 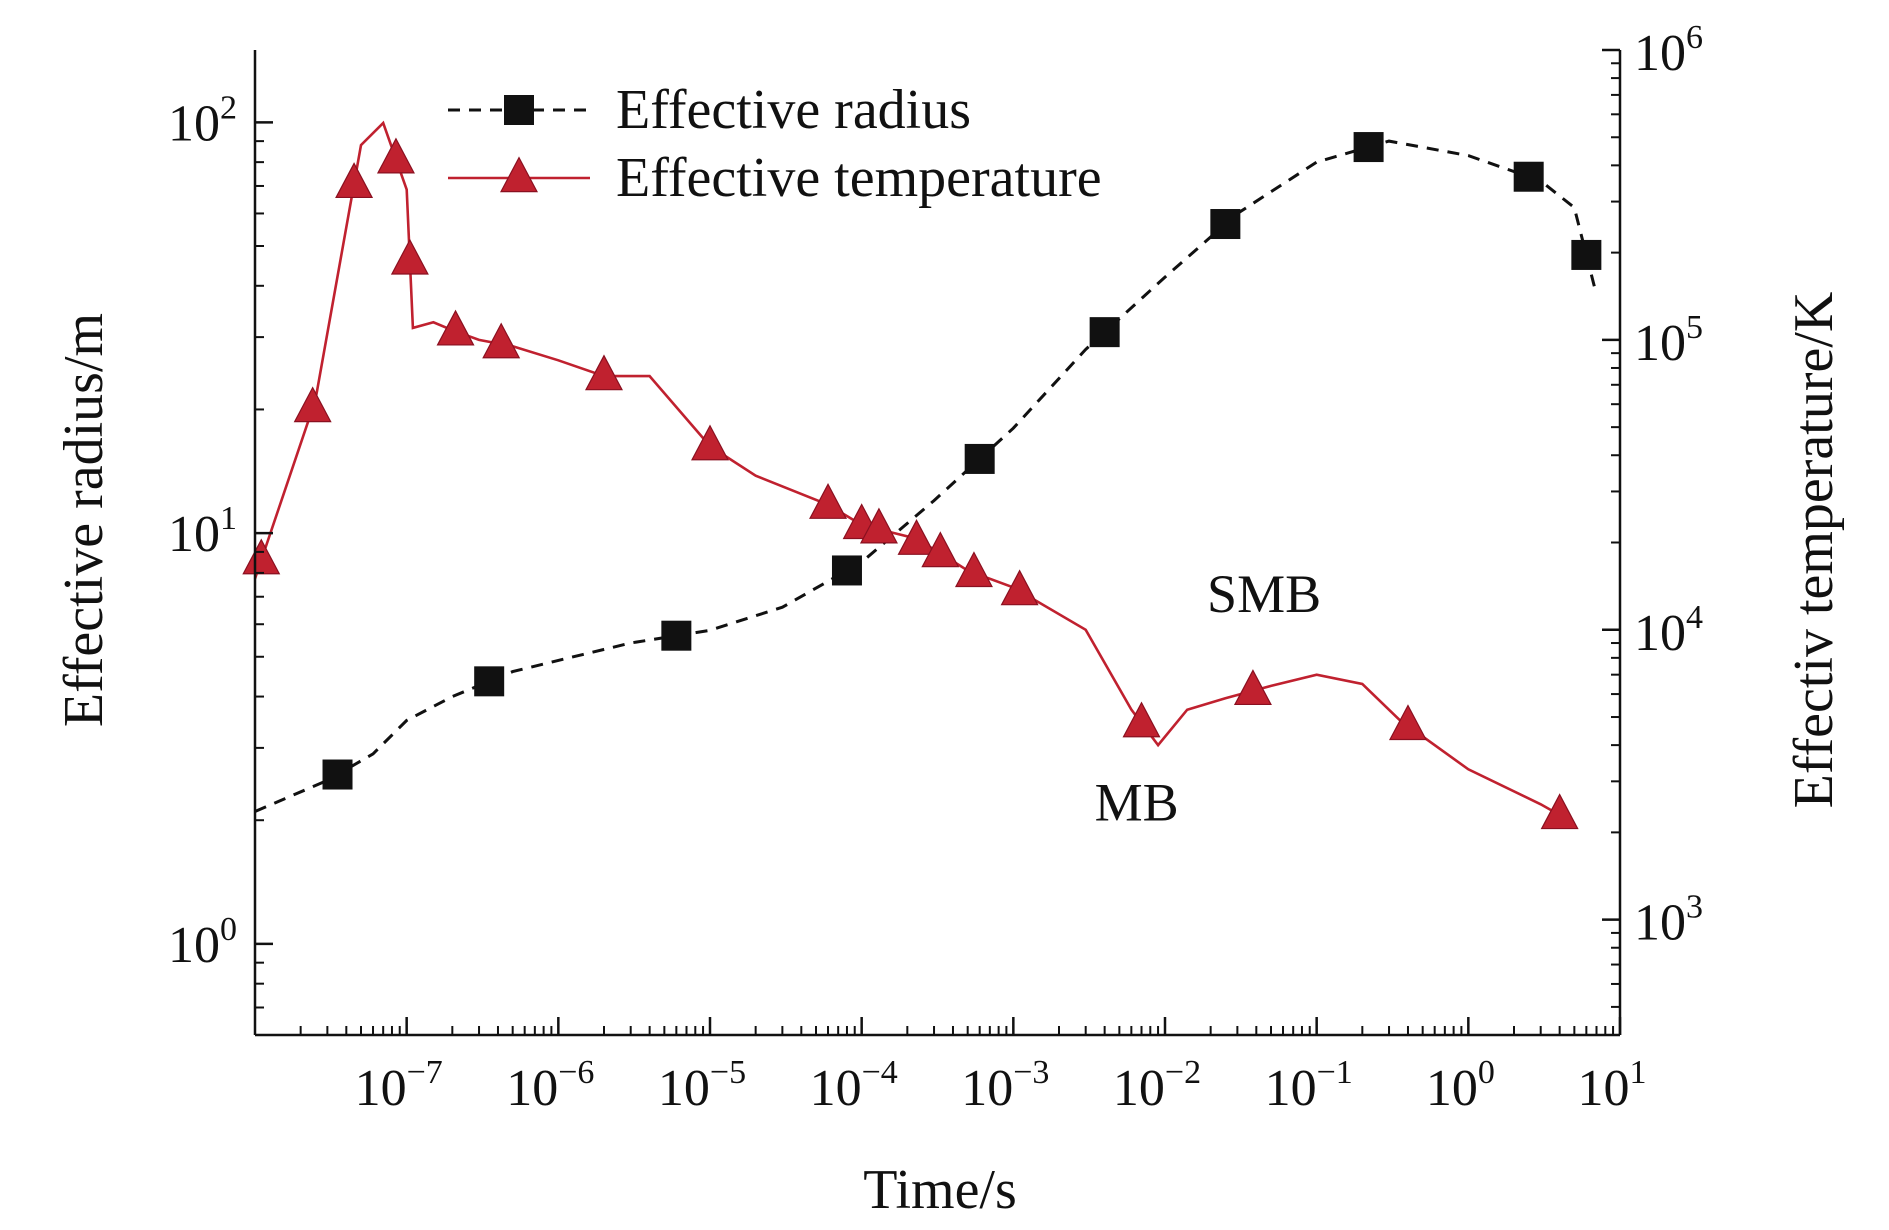 I want to click on x-tick-label-2: 10⁻⁵, so click(x=702, y=1085).